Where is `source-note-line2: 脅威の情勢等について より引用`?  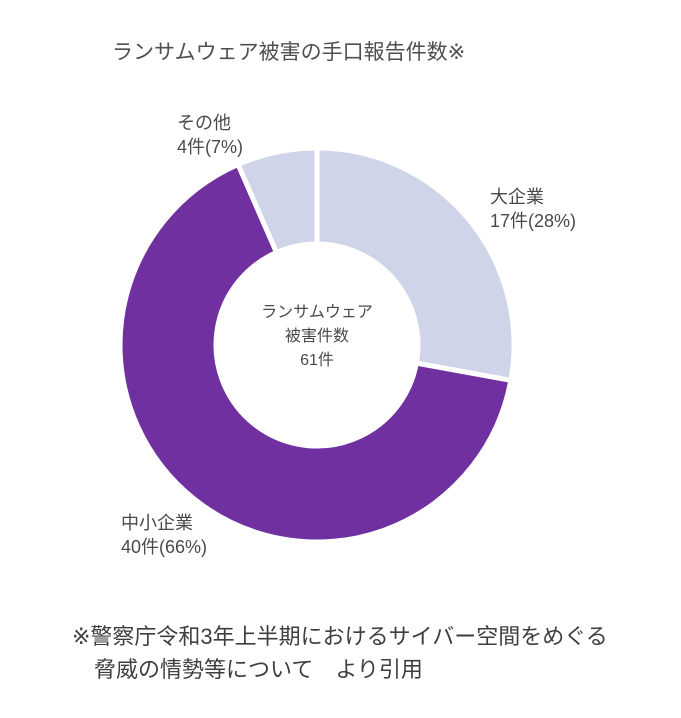 source-note-line2: 脅威の情勢等について より引用 is located at coordinates (258, 669).